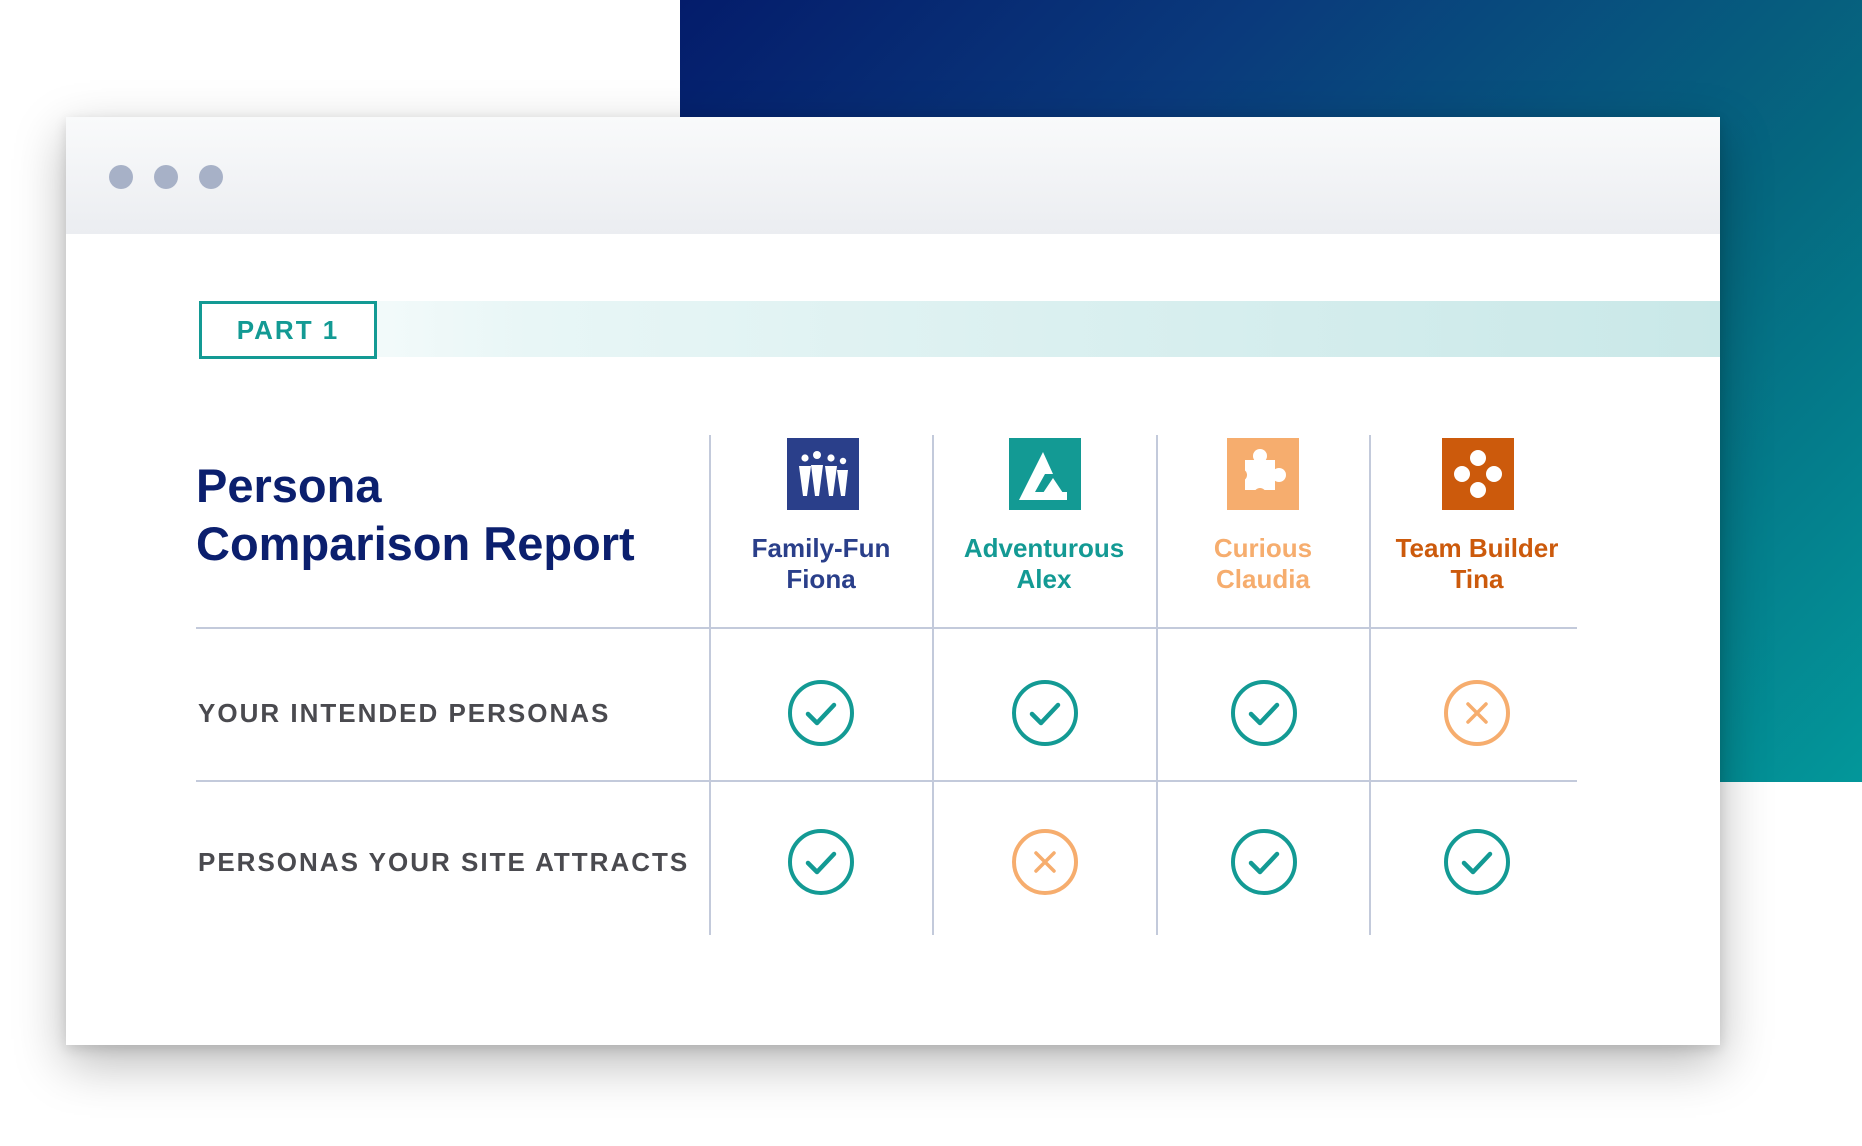  Describe the element at coordinates (821, 579) in the screenshot. I see `persona-name-line2: Fiona` at that location.